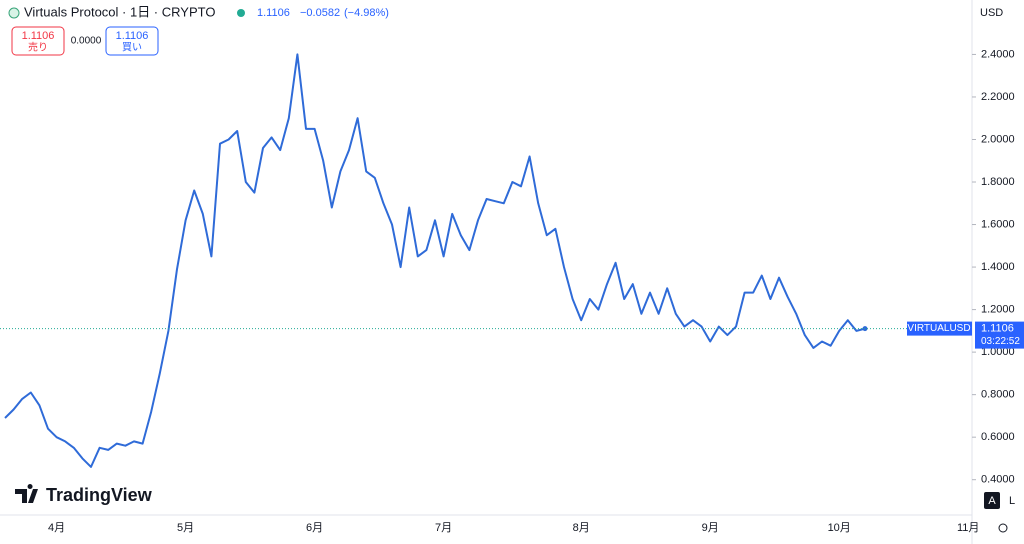  Describe the element at coordinates (839, 528) in the screenshot. I see `x-tick-label: 10月` at that location.